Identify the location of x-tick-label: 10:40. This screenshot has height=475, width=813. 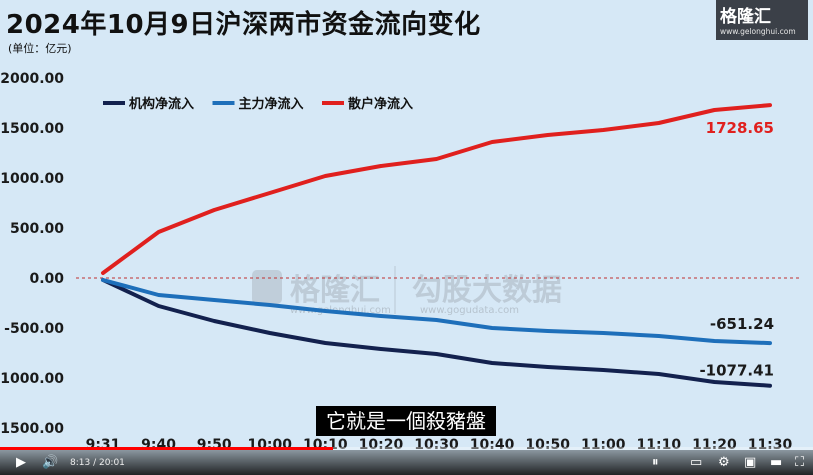
(492, 443).